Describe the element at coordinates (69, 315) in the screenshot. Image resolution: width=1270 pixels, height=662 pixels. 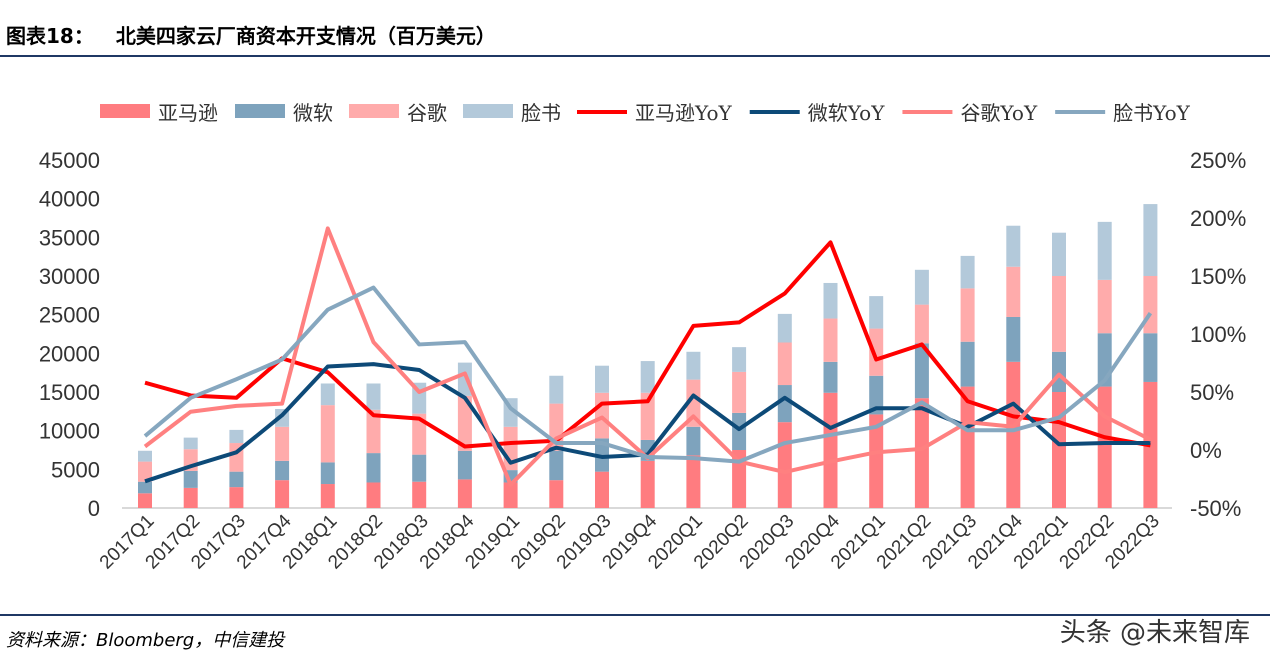
I see `y-left-tick-label: 25000` at that location.